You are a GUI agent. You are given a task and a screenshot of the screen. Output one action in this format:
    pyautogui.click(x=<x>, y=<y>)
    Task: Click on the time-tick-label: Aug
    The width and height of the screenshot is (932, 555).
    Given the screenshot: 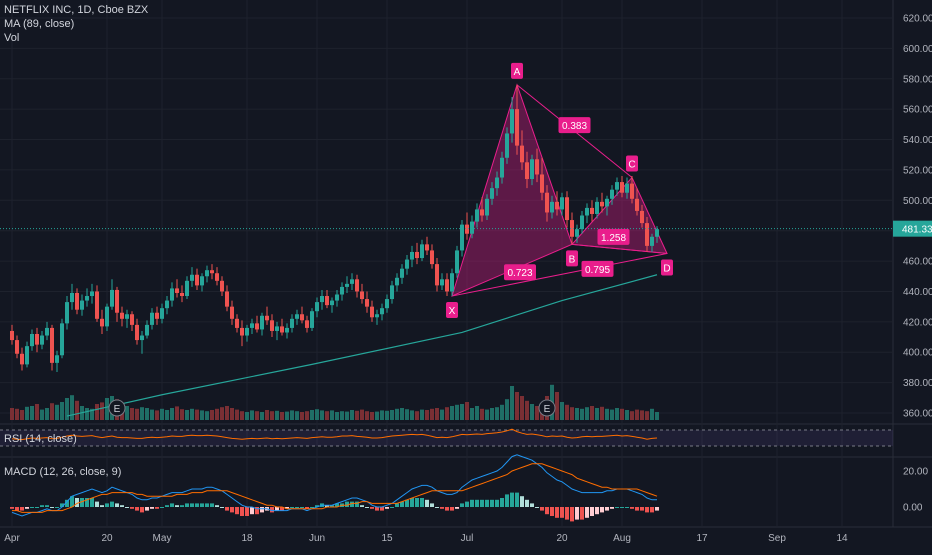 What is the action you would take?
    pyautogui.click(x=622, y=538)
    